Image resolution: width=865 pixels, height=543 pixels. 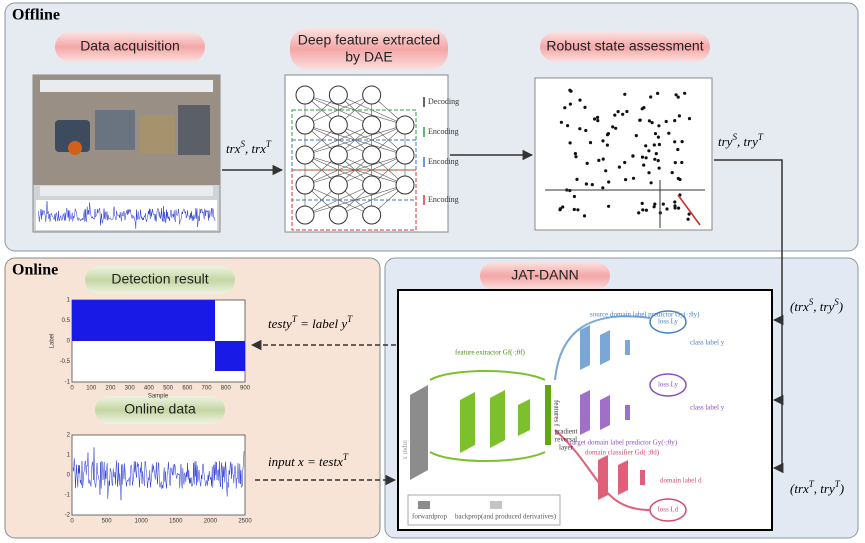 What do you see at coordinates (405, 450) in the screenshot?
I see `figure-label: input x` at bounding box center [405, 450].